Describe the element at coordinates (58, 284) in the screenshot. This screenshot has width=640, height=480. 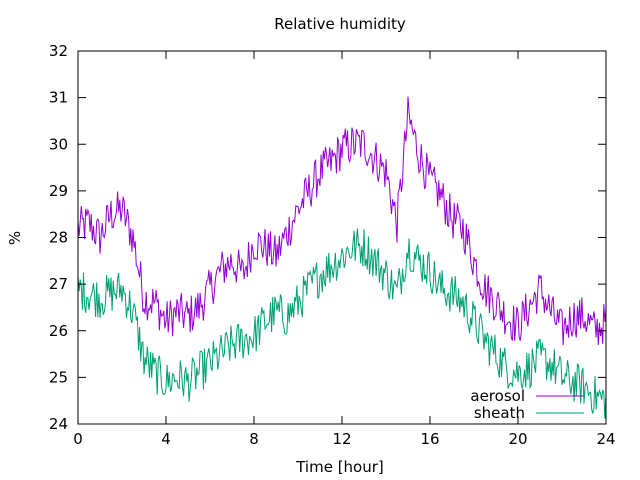
I see `y-tick-label: 27` at that location.